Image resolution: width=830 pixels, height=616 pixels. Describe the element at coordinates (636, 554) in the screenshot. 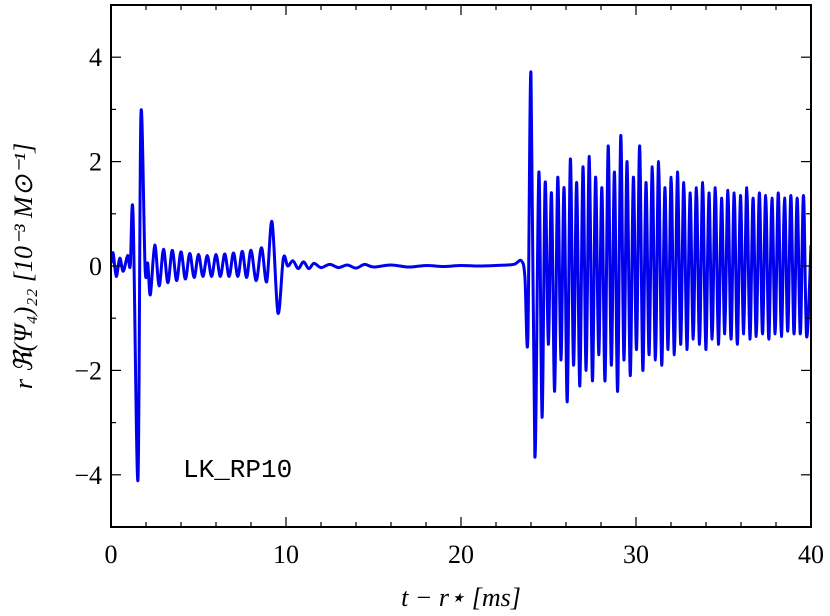

I see `x-tick-label: 30` at that location.